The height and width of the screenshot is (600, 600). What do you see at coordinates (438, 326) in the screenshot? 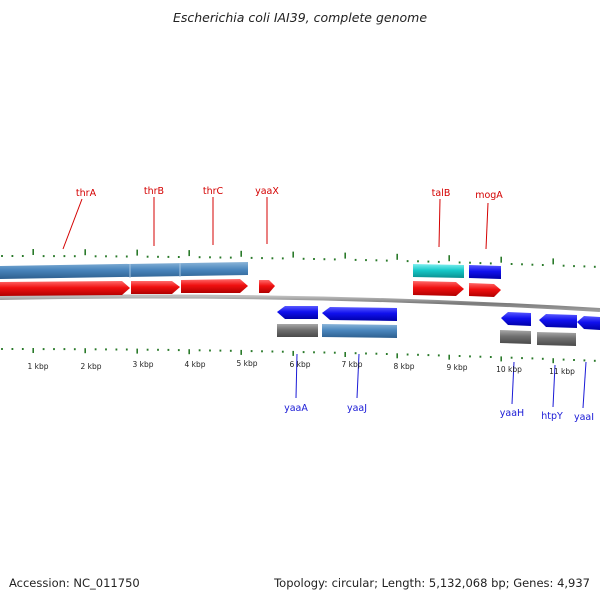
I see `reverse-strand-features` at bounding box center [438, 326].